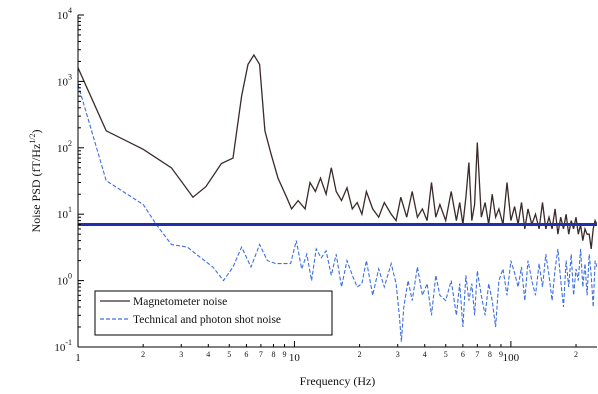 This screenshot has height=394, width=598. What do you see at coordinates (64, 213) in the screenshot?
I see `y-tick-label: 10¹` at bounding box center [64, 213].